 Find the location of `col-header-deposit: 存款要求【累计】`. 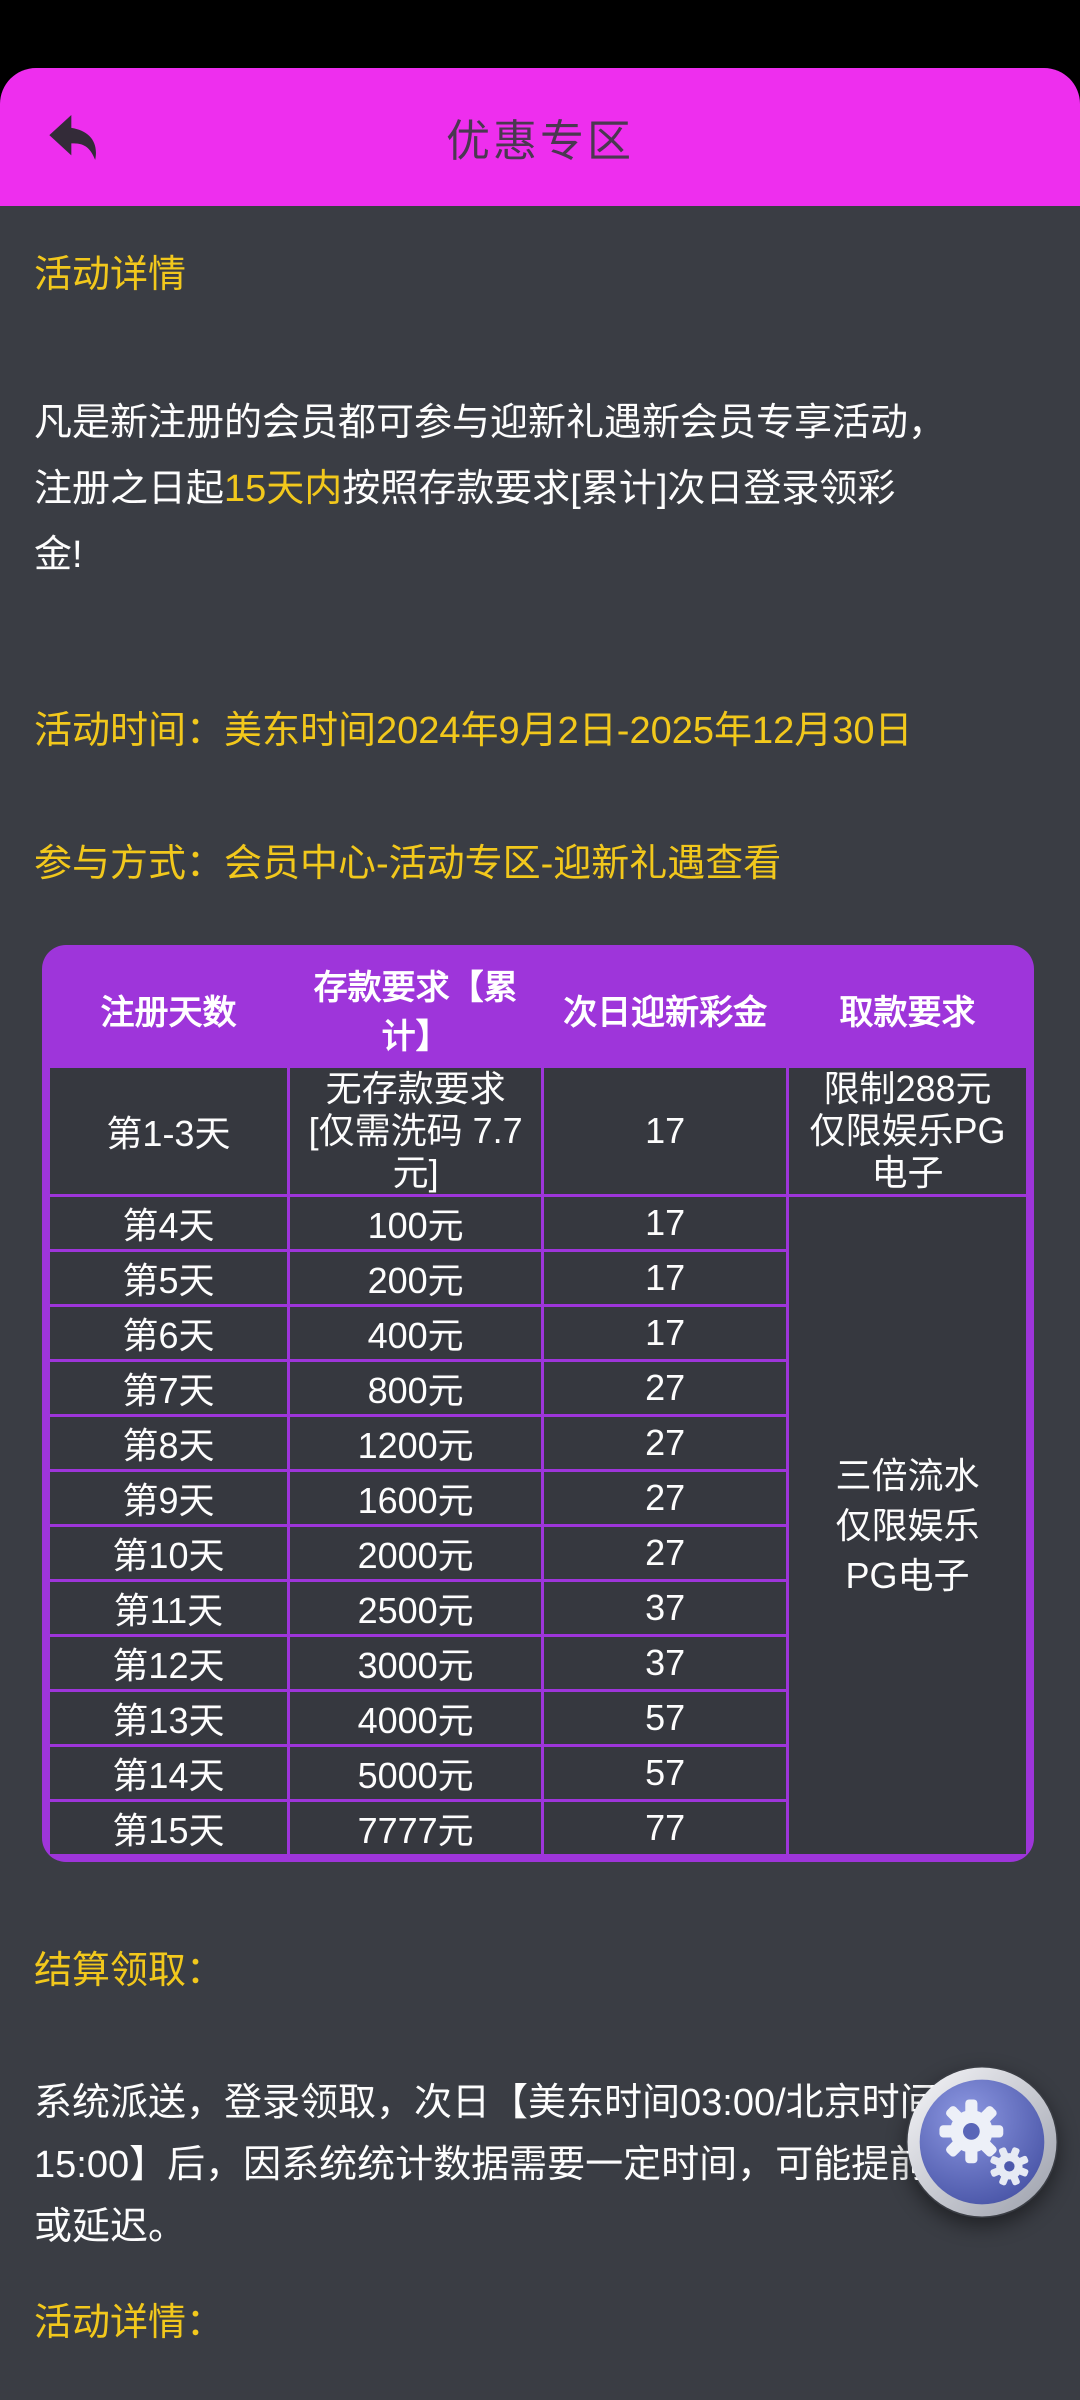

col-header-deposit: 存款要求【累计】 is located at coordinates (415, 1009).